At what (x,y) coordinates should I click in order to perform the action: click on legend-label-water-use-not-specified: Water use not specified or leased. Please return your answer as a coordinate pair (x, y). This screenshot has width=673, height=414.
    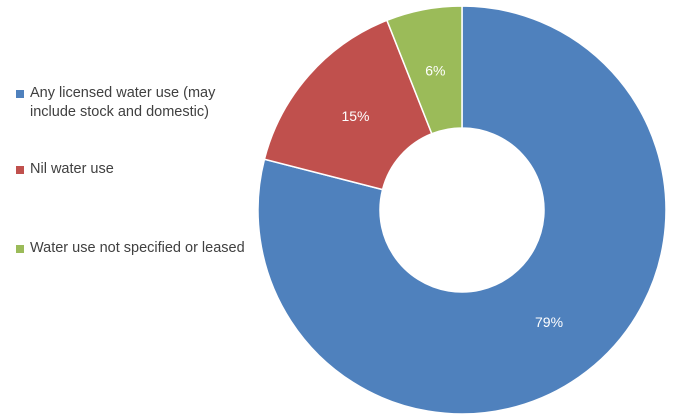
    Looking at the image, I should click on (137, 248).